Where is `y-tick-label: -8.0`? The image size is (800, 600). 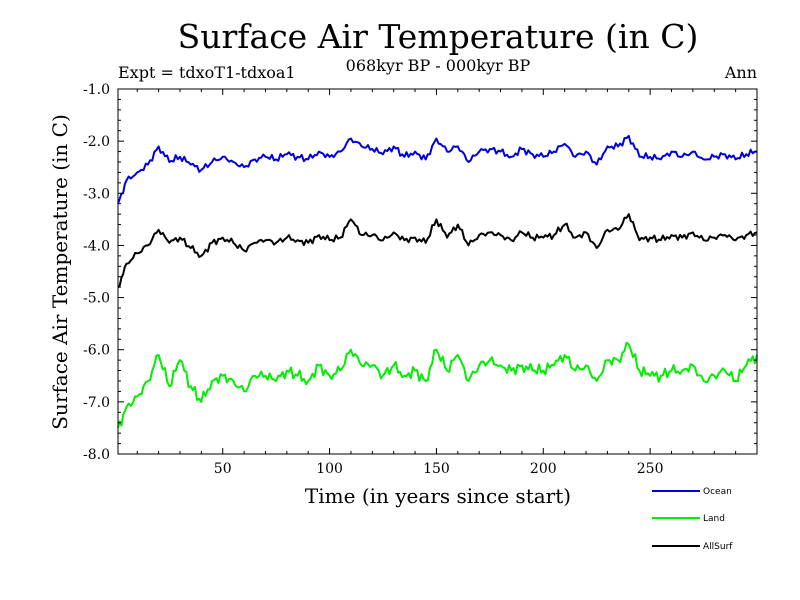 y-tick-label: -8.0 is located at coordinates (96, 455).